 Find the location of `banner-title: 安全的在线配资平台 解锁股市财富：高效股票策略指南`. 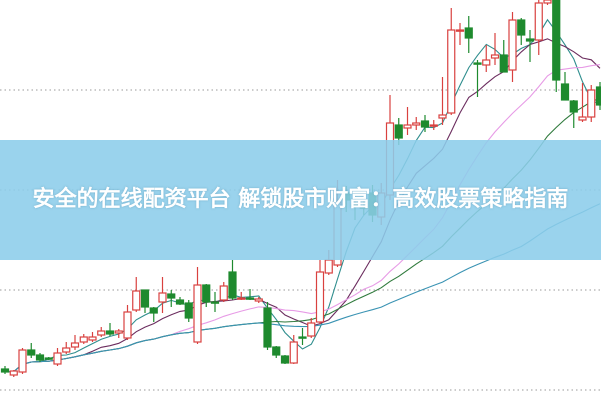

banner-title: 安全的在线配资平台 解锁股市财富：高效股票策略指南 is located at coordinates (300, 199).